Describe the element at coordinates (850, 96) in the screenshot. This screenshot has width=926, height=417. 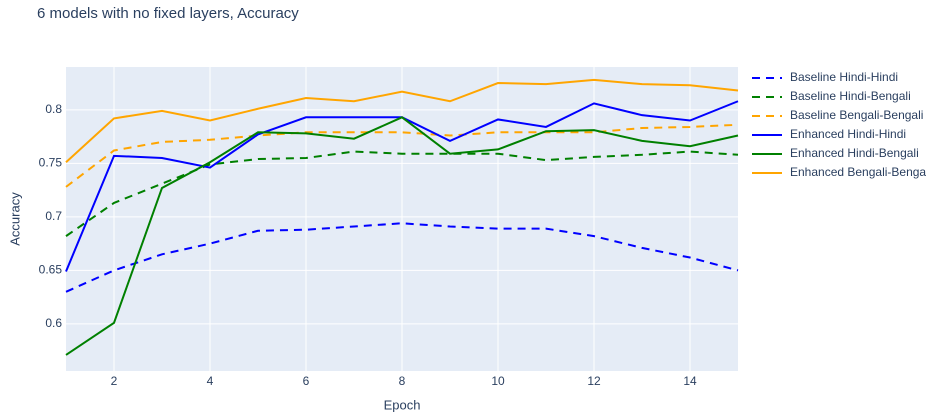
I see `legend-label: Baseline Hindi-Bengali` at that location.